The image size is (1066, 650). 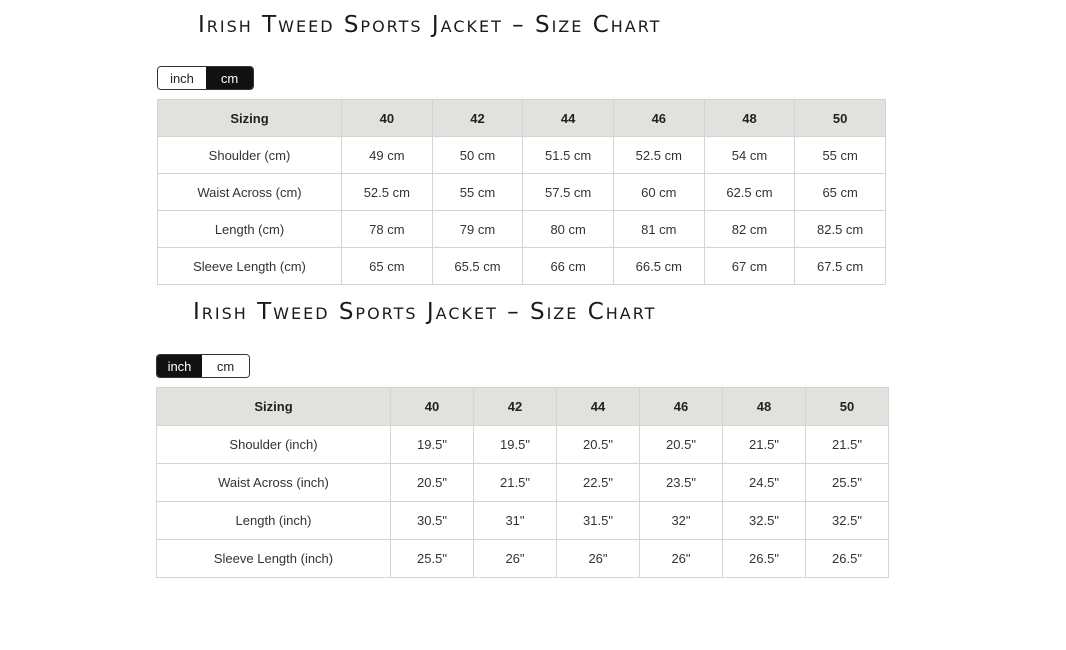 I want to click on measurement-value: 62.5 cm, so click(x=749, y=192).